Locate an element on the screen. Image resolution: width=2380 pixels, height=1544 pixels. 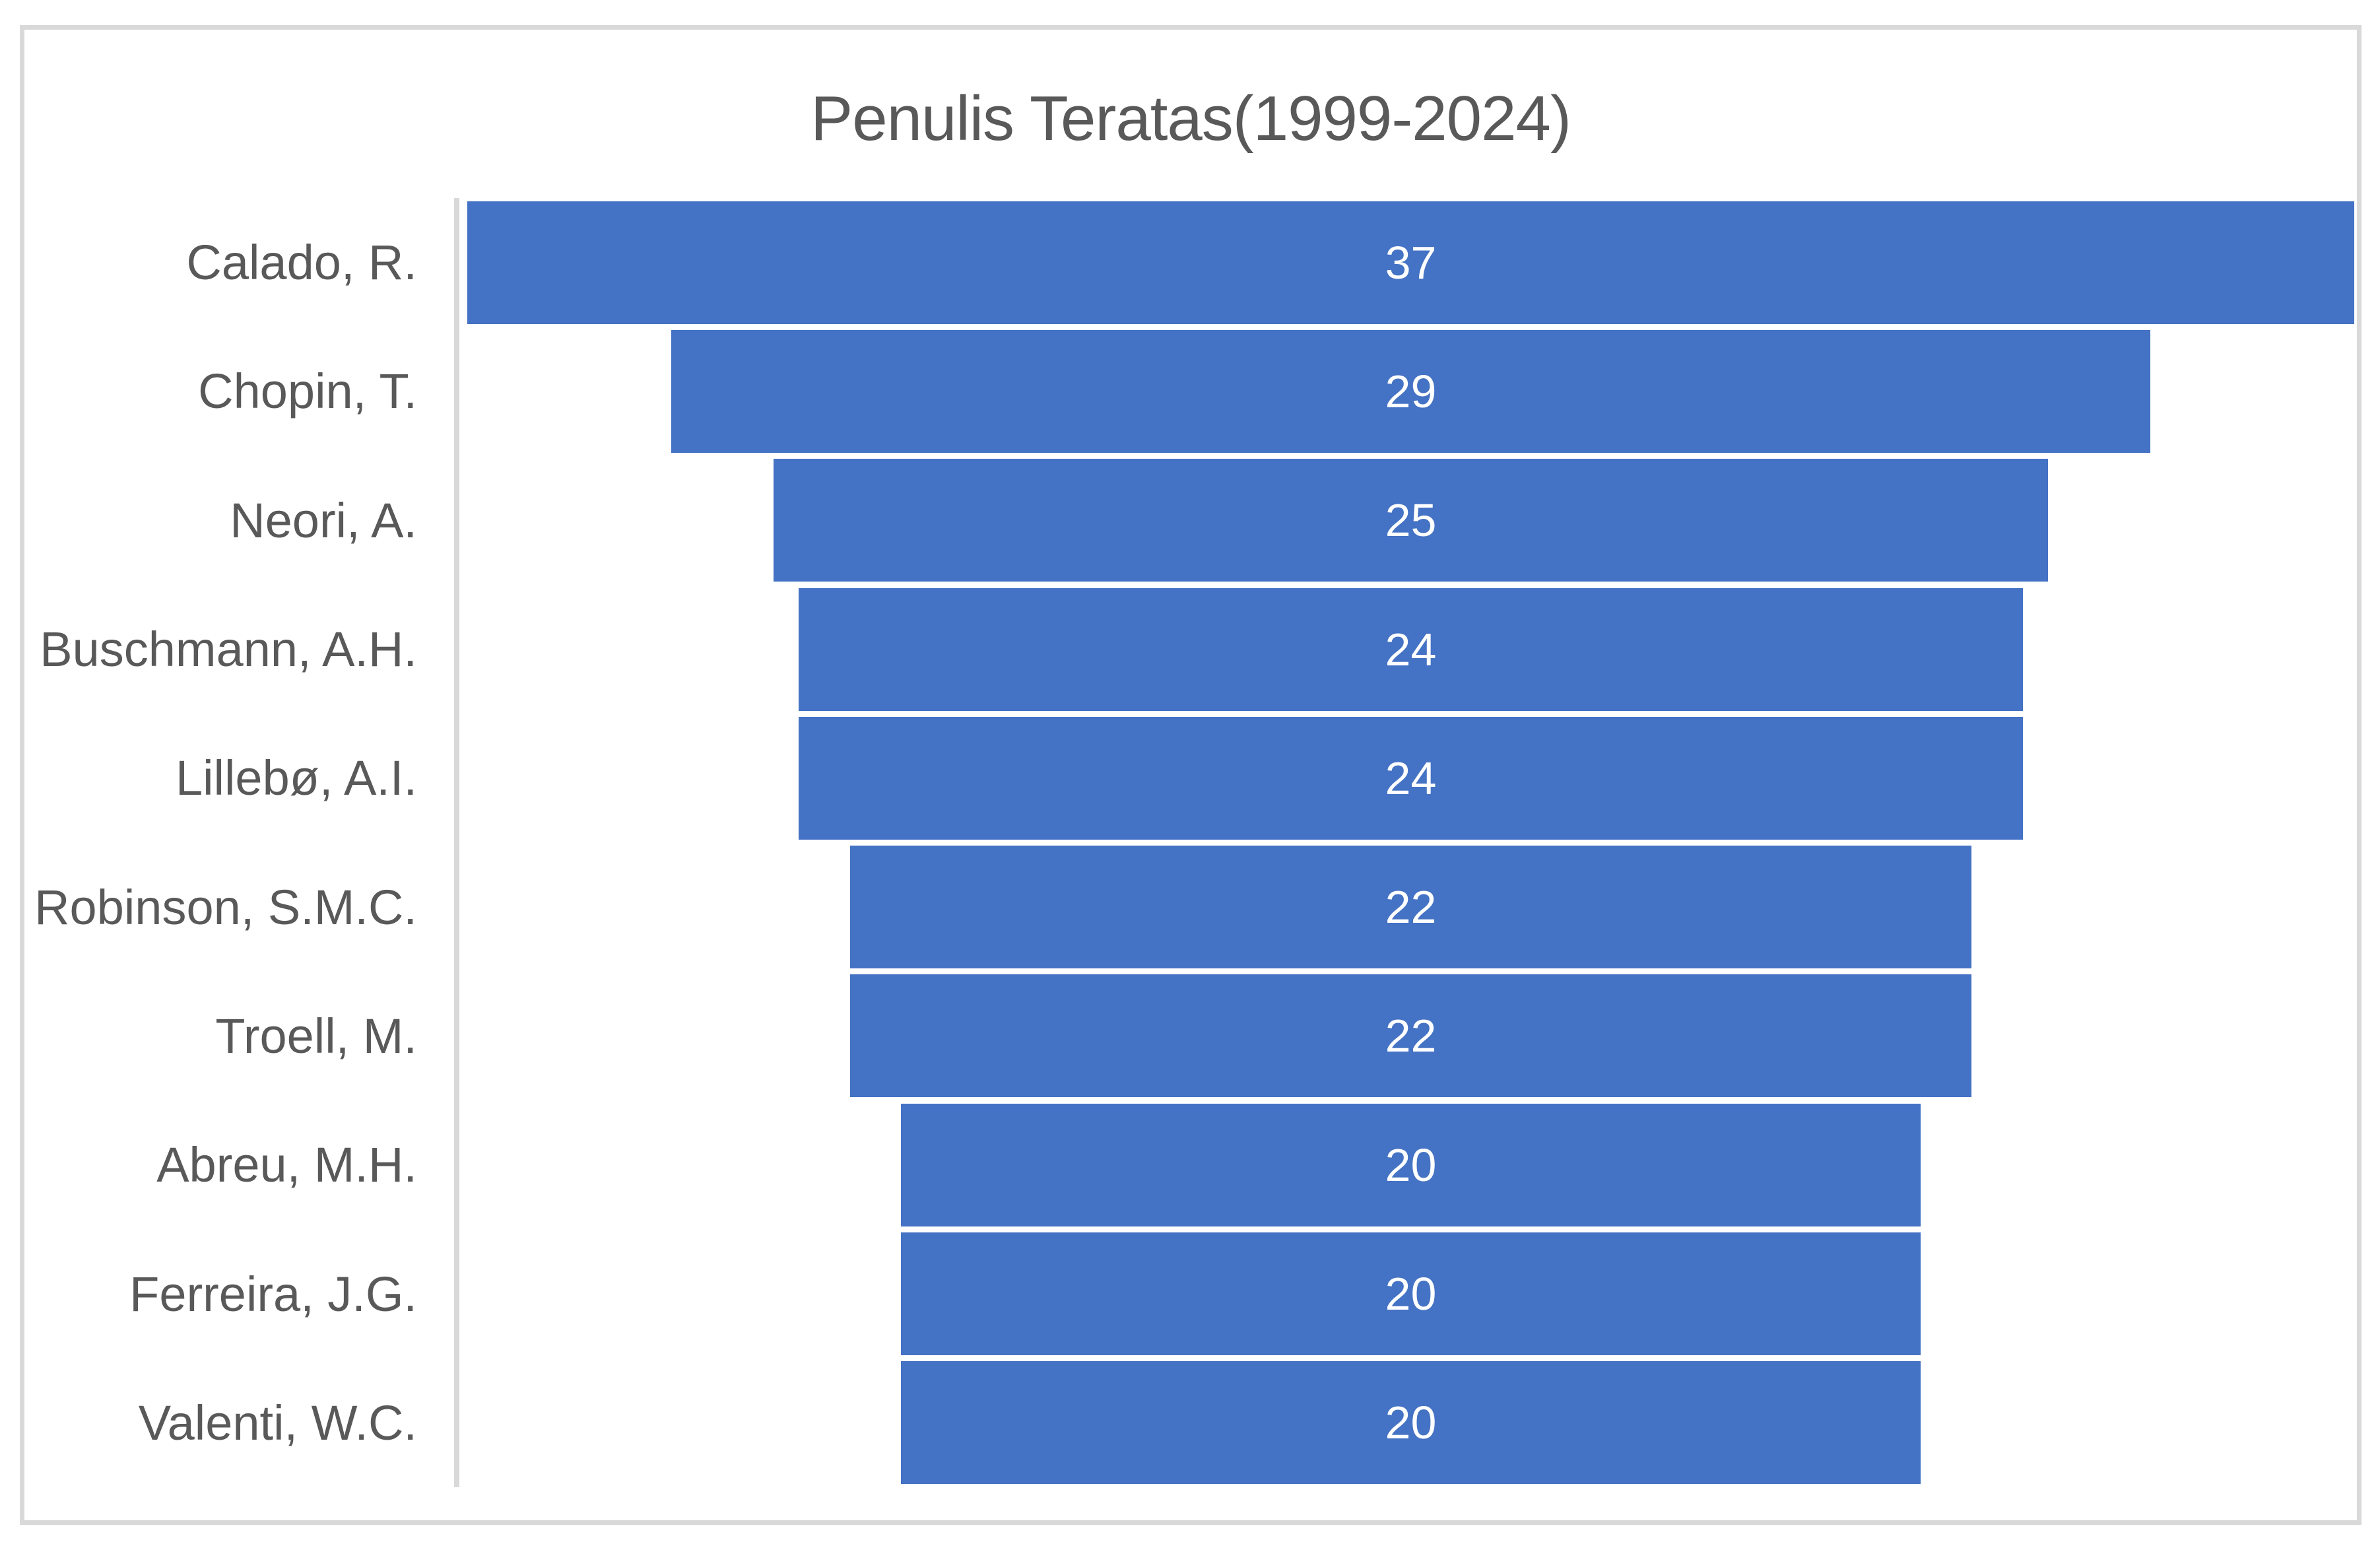
category-label: Chopin, T. is located at coordinates (307, 391).